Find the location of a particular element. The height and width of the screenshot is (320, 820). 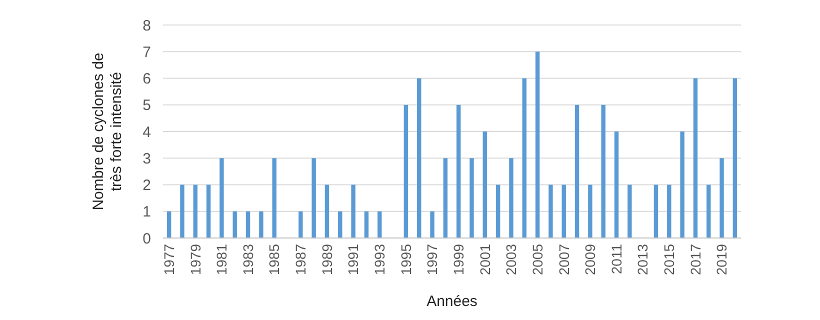

x-tick-label: 1989 is located at coordinates (326, 260).